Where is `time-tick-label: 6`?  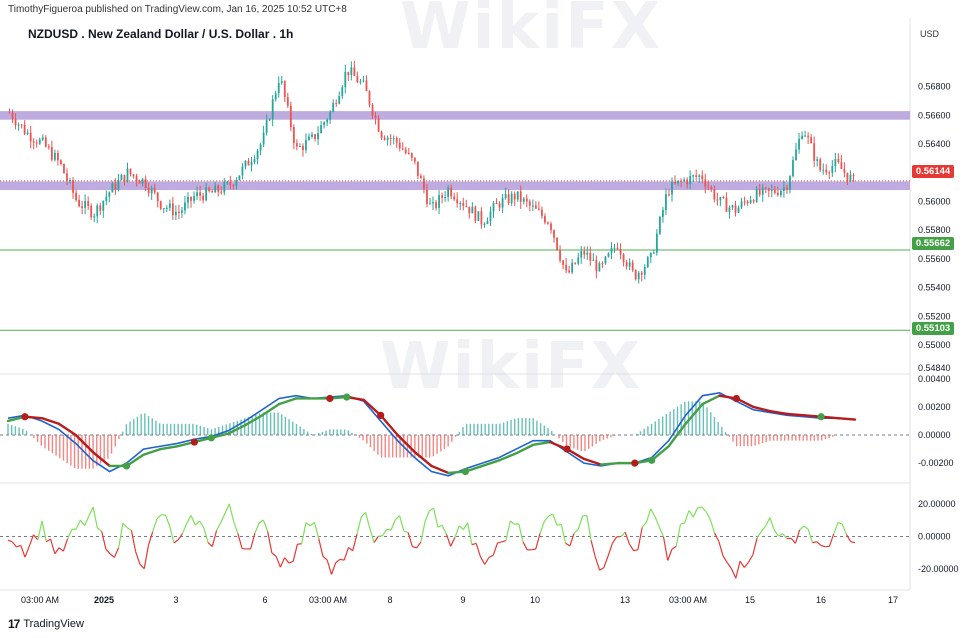 time-tick-label: 6 is located at coordinates (264, 600).